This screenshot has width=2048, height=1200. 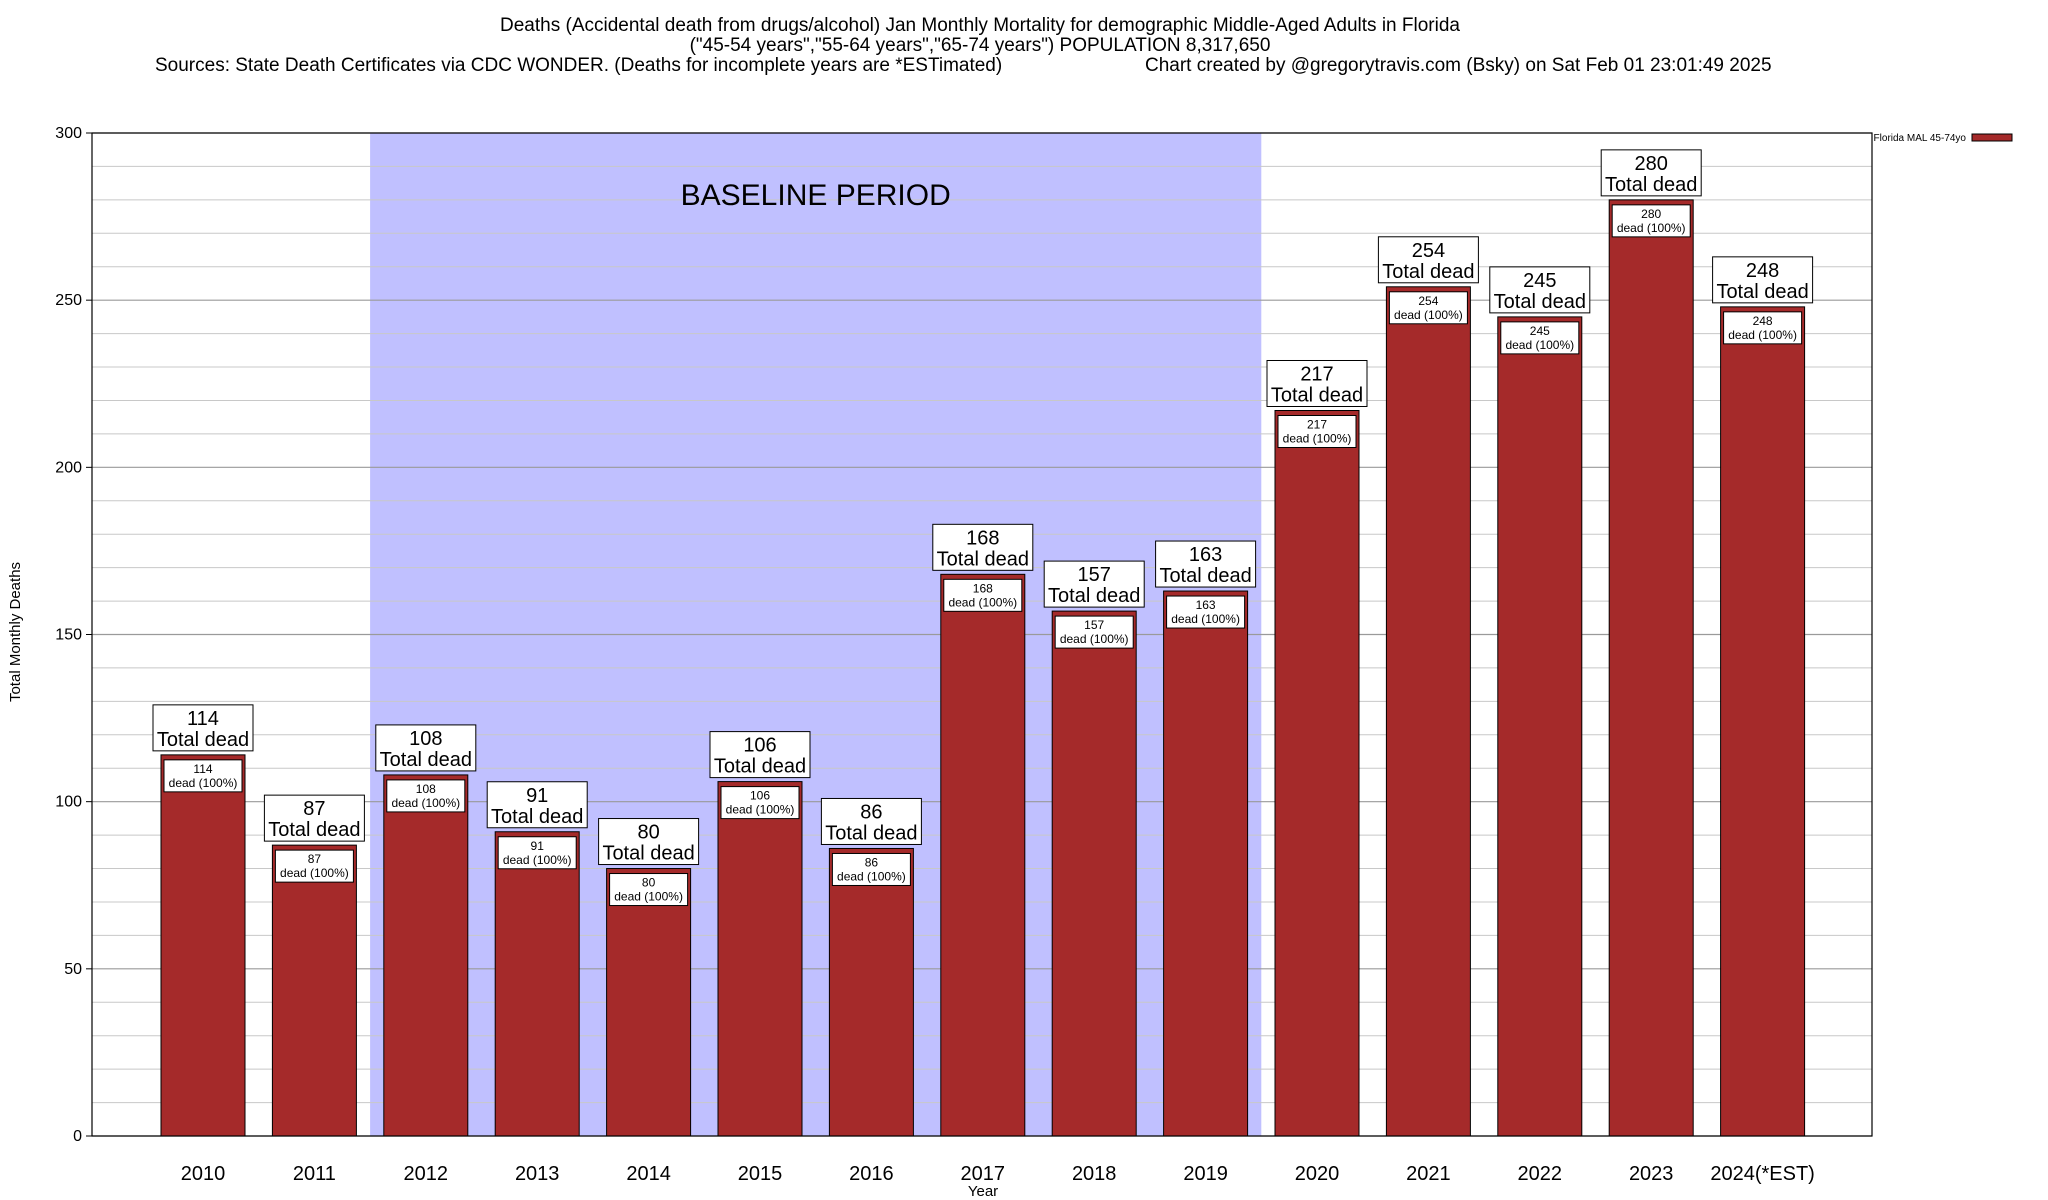 I want to click on bar-2023, so click(x=1651, y=668).